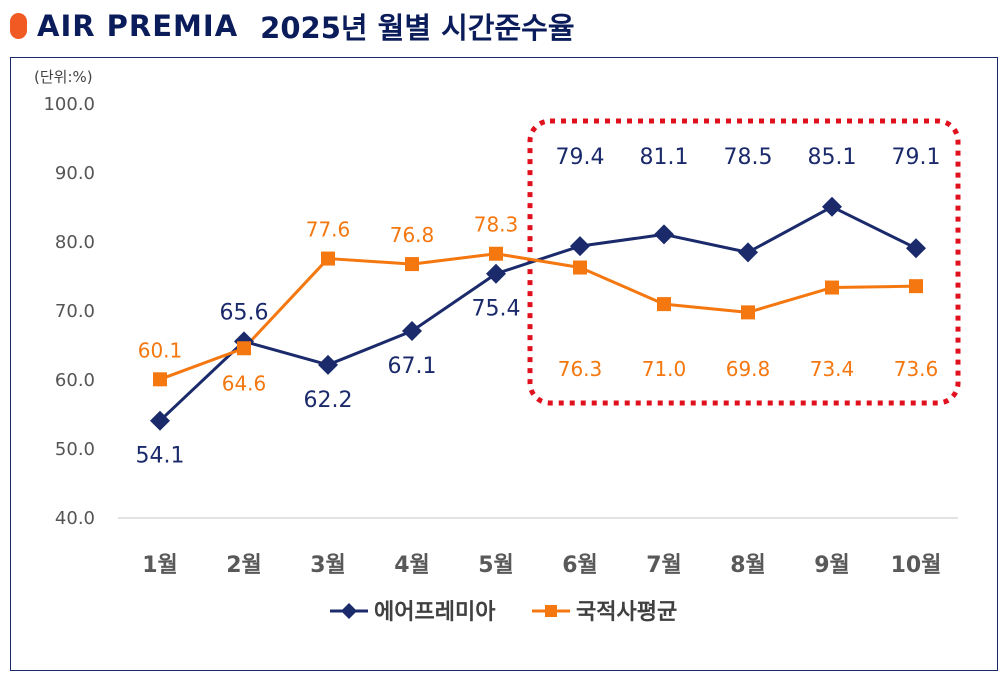 Image resolution: width=1004 pixels, height=679 pixels. What do you see at coordinates (160, 456) in the screenshot?
I see `data-label: 54.1` at bounding box center [160, 456].